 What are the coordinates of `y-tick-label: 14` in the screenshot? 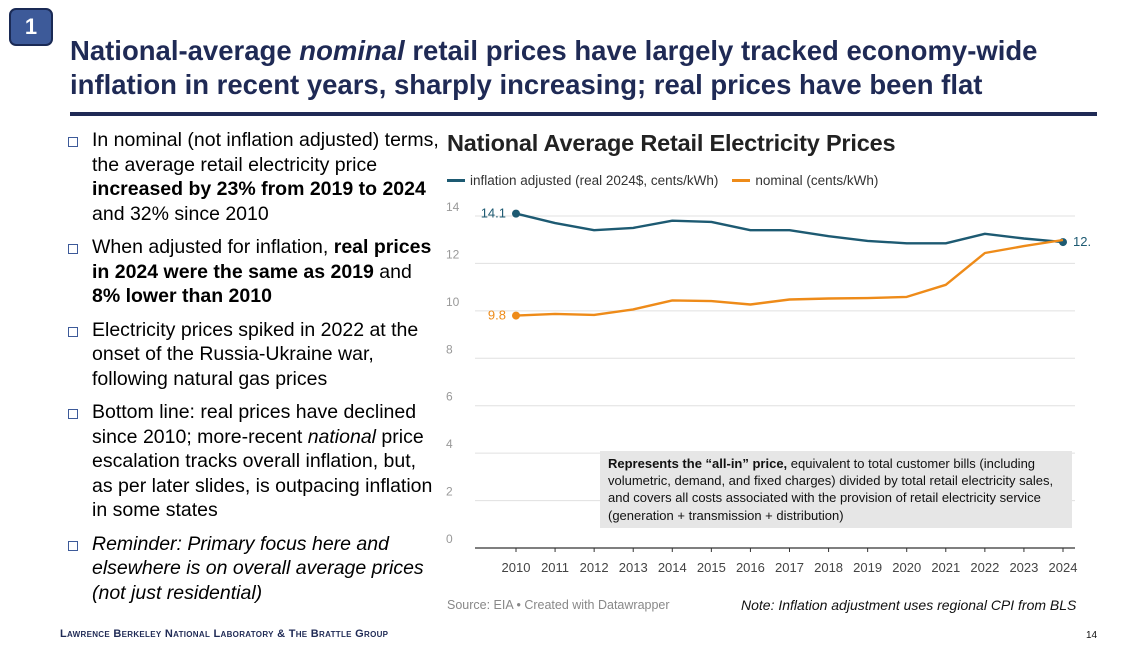 It's located at (453, 207).